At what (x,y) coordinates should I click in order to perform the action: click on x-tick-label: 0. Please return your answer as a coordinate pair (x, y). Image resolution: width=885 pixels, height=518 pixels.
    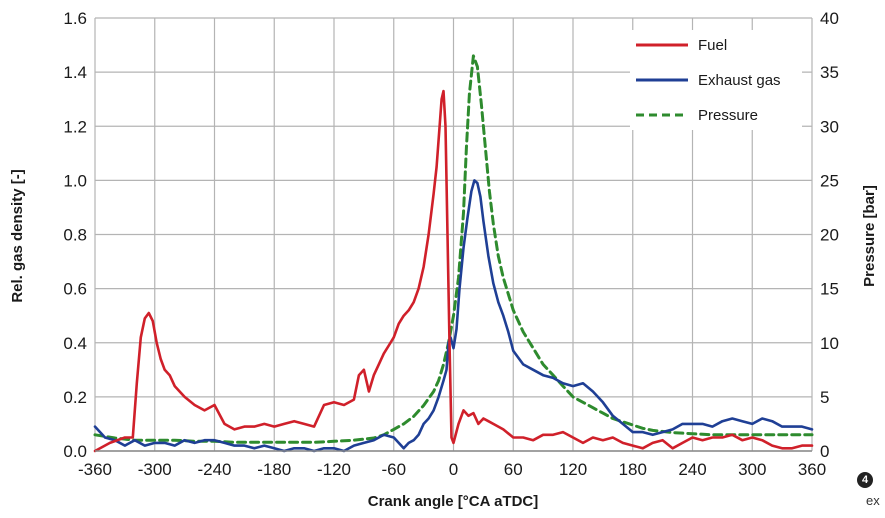
    Looking at the image, I should click on (453, 469).